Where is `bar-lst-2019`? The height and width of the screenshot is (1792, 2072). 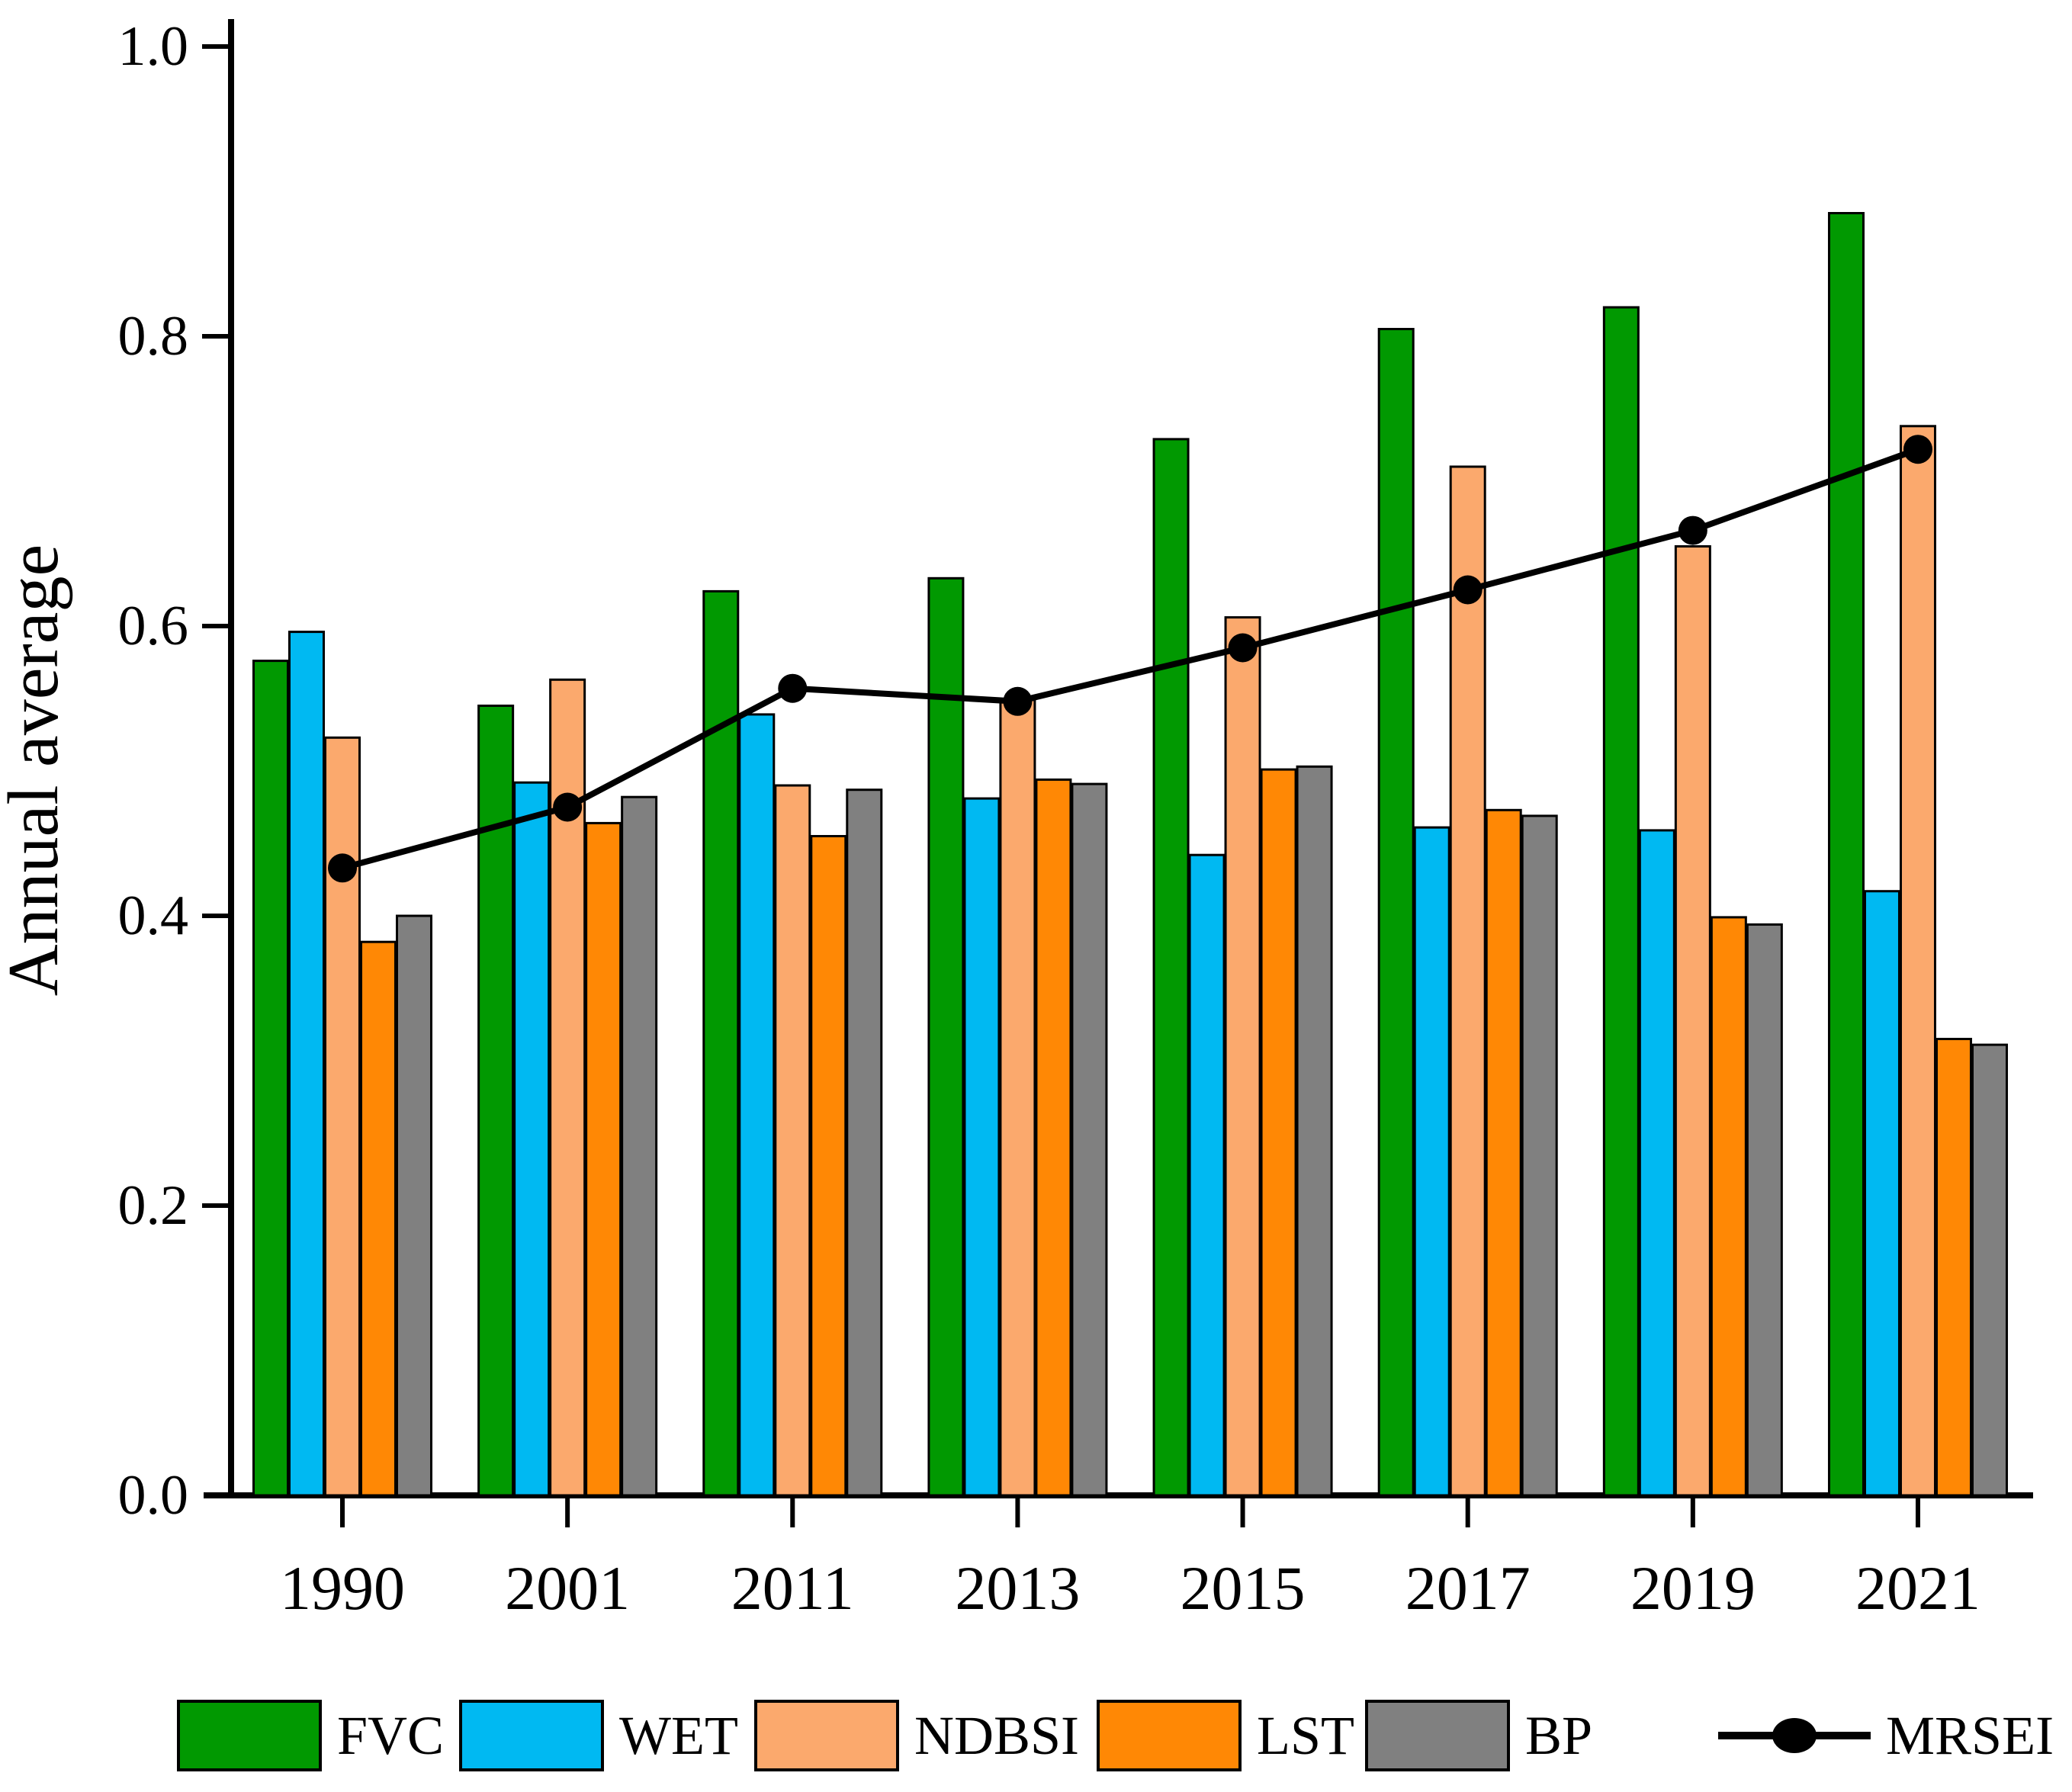
bar-lst-2019 is located at coordinates (1728, 1207).